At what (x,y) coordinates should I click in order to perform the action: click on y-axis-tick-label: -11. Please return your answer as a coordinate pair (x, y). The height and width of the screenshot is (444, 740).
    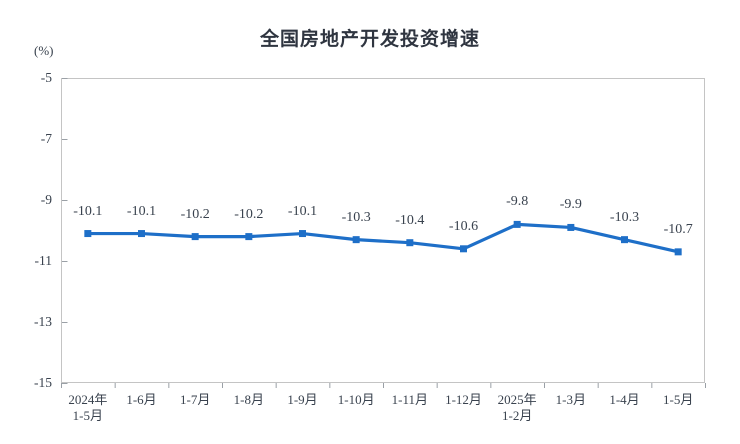
    Looking at the image, I should click on (43, 260).